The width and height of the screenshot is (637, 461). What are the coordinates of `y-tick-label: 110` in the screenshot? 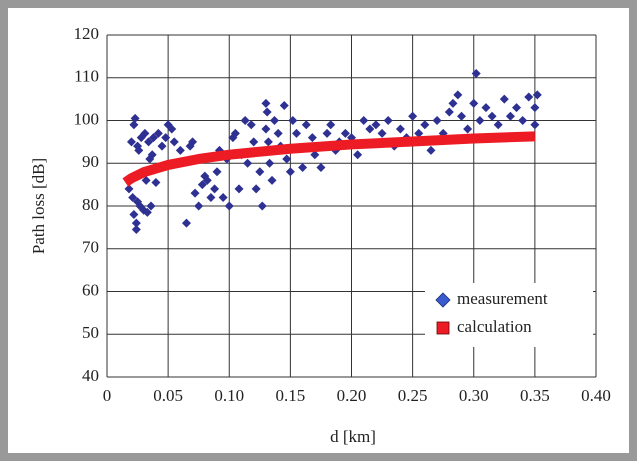 It's located at (86, 76).